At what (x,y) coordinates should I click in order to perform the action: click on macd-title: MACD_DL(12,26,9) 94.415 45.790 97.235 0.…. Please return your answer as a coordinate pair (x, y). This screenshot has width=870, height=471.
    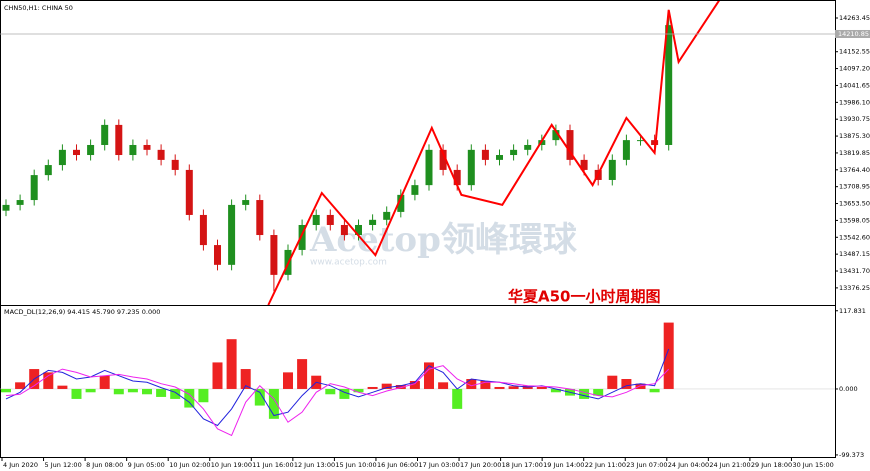
    Looking at the image, I should click on (82, 312).